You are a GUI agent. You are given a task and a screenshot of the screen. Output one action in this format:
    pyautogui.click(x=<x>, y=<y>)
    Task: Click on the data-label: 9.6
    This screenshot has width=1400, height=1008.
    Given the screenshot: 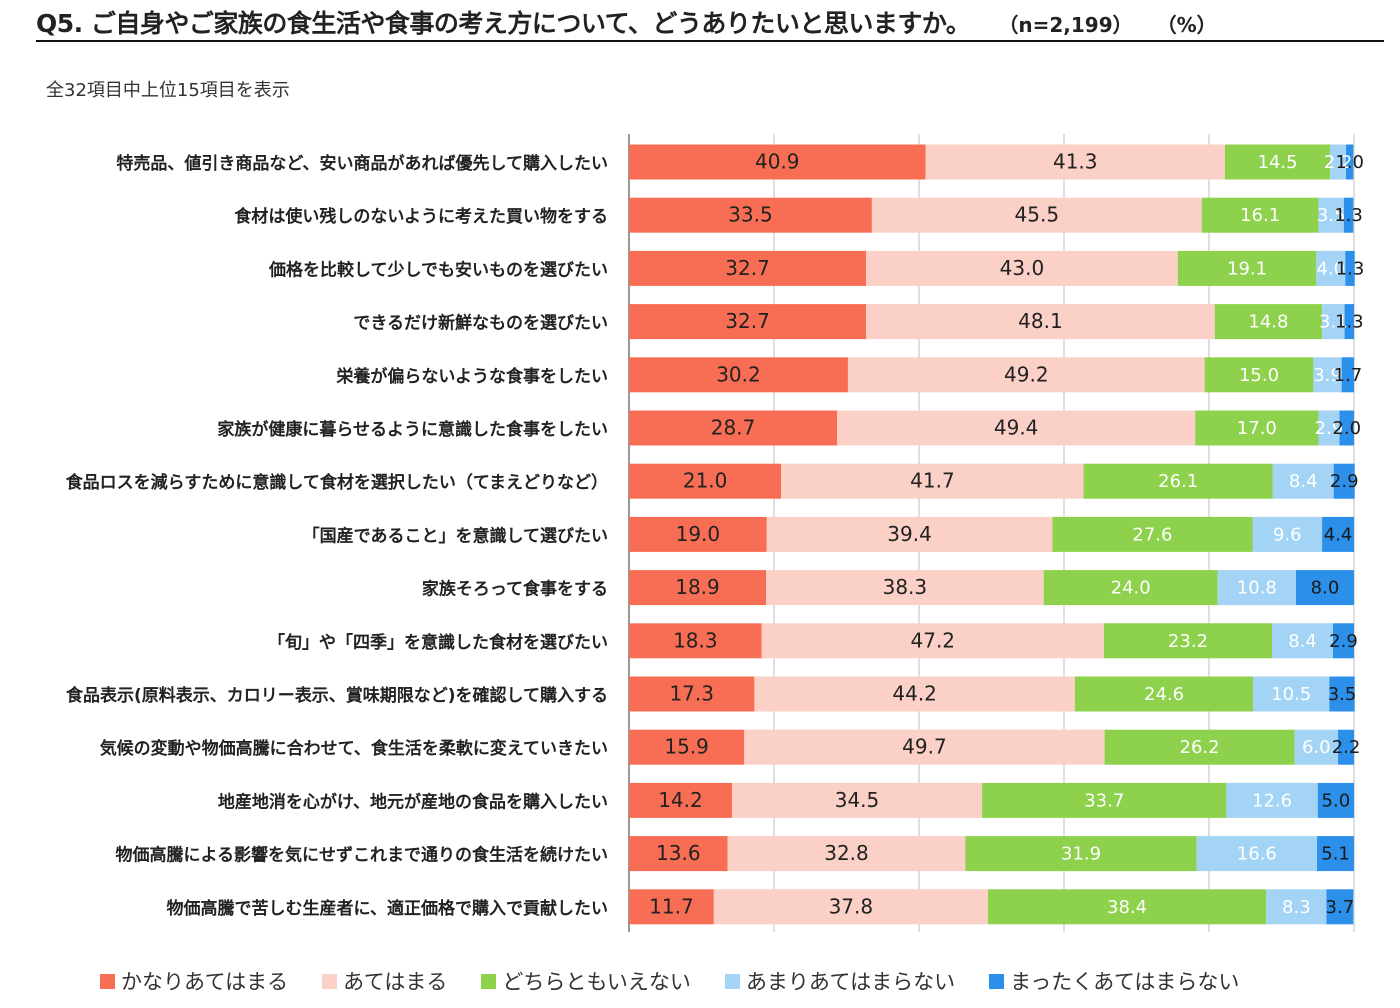 What is the action you would take?
    pyautogui.click(x=1287, y=534)
    